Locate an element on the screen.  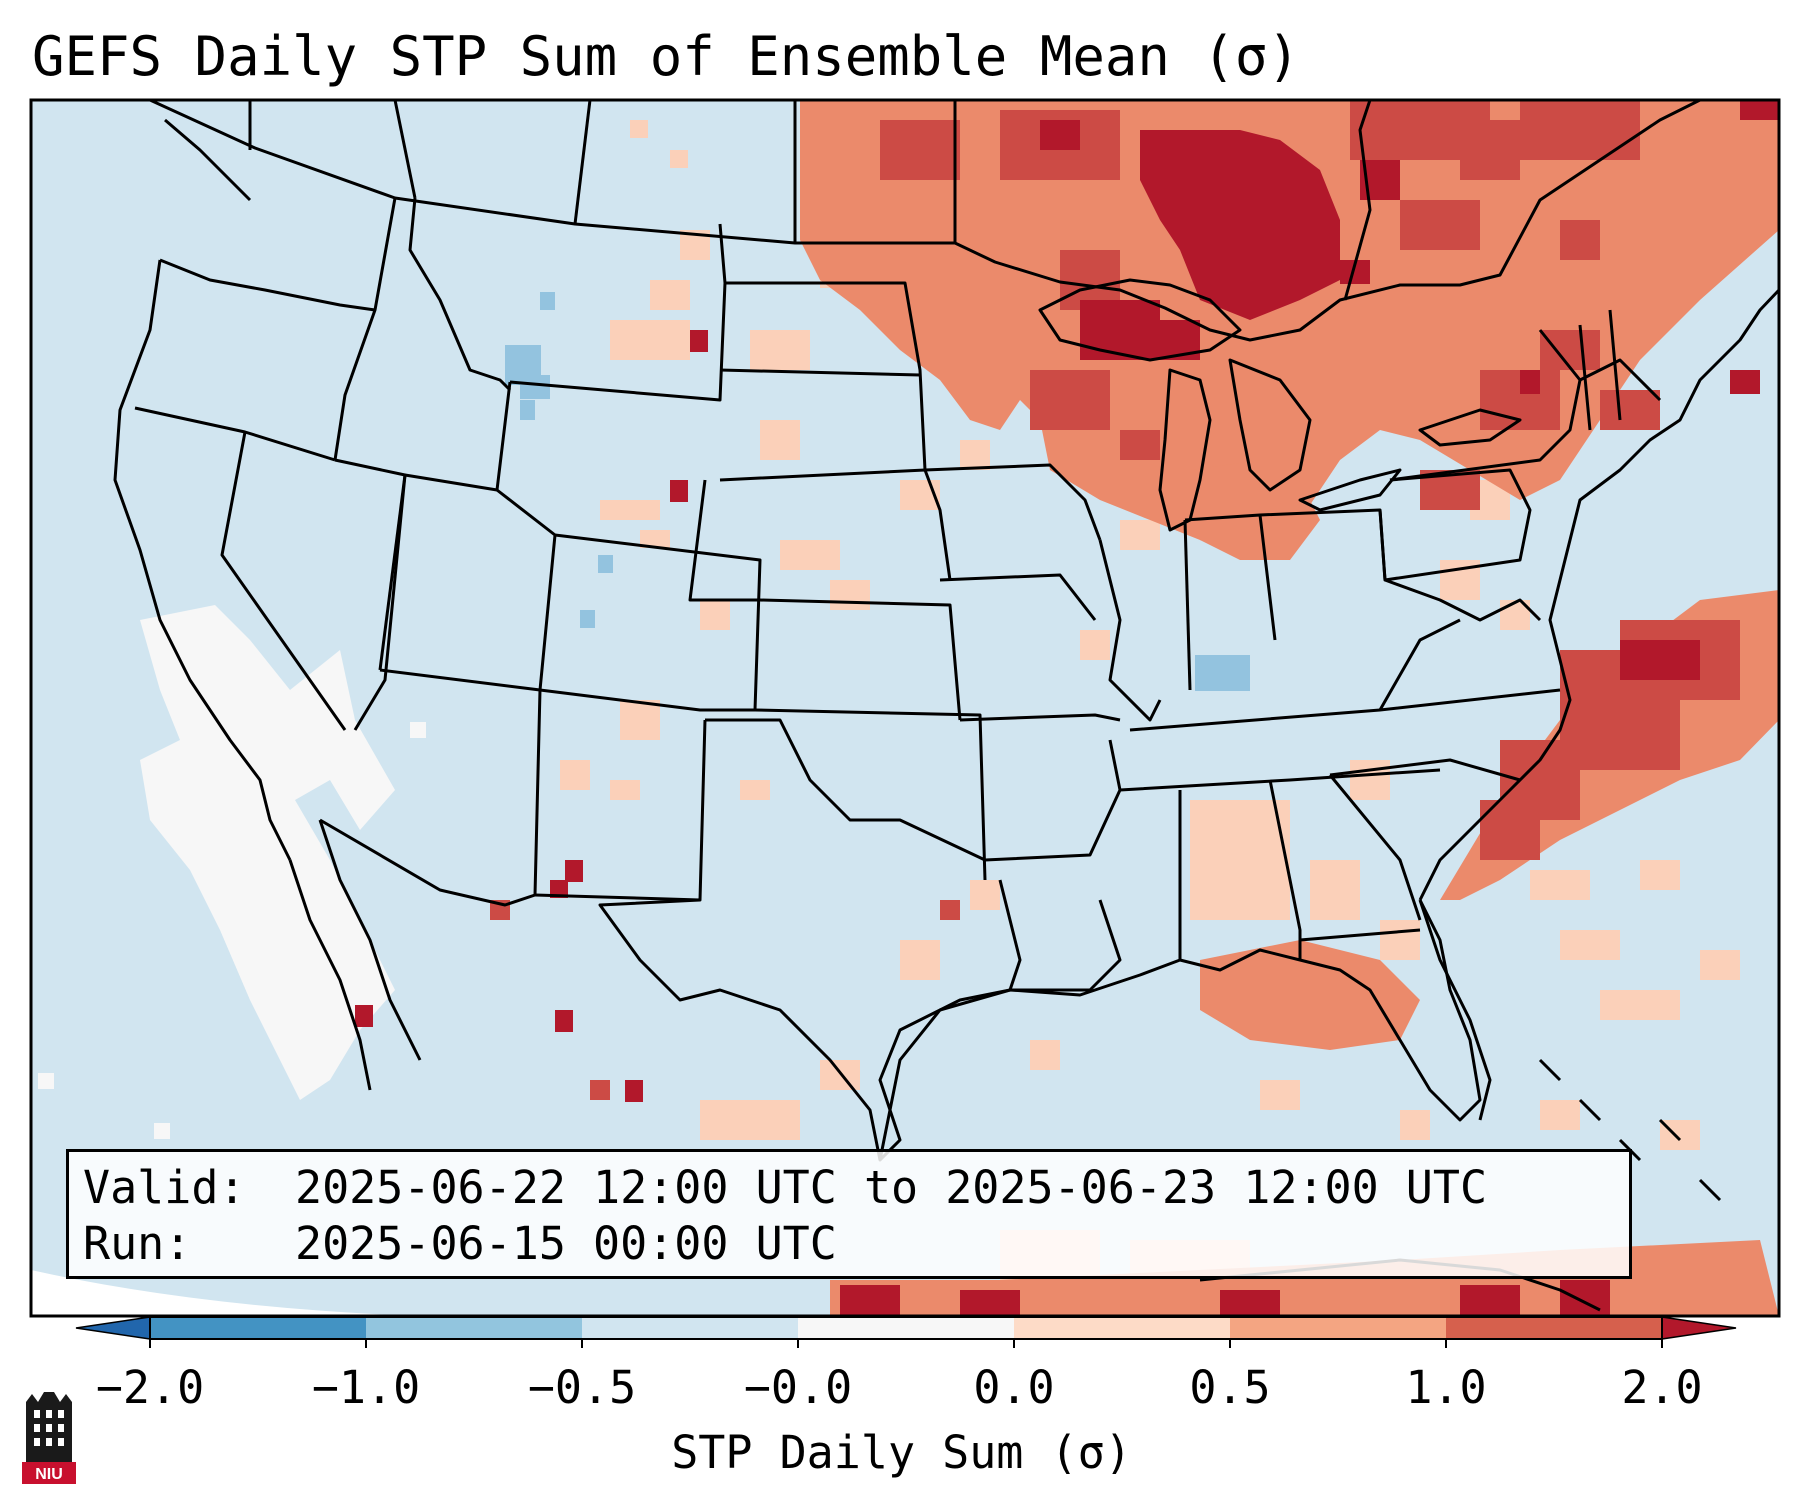
logo-text: NIU is located at coordinates (49, 1474).